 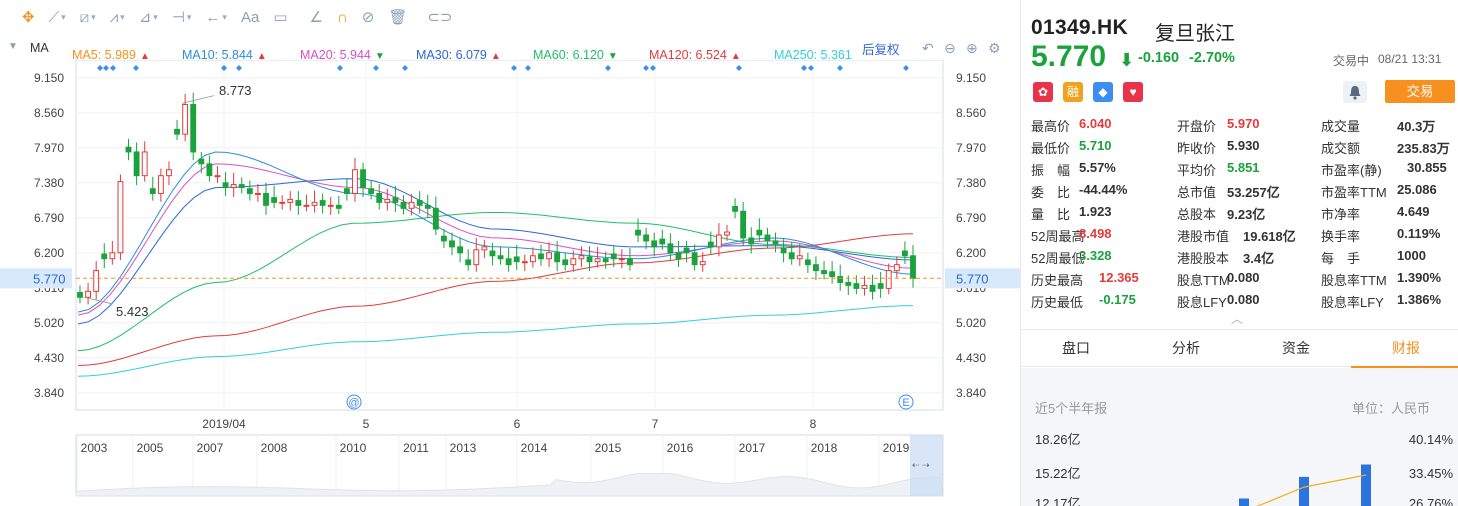 What do you see at coordinates (148, 17) in the screenshot?
I see `fib-icon: ⊿ ▾` at bounding box center [148, 17].